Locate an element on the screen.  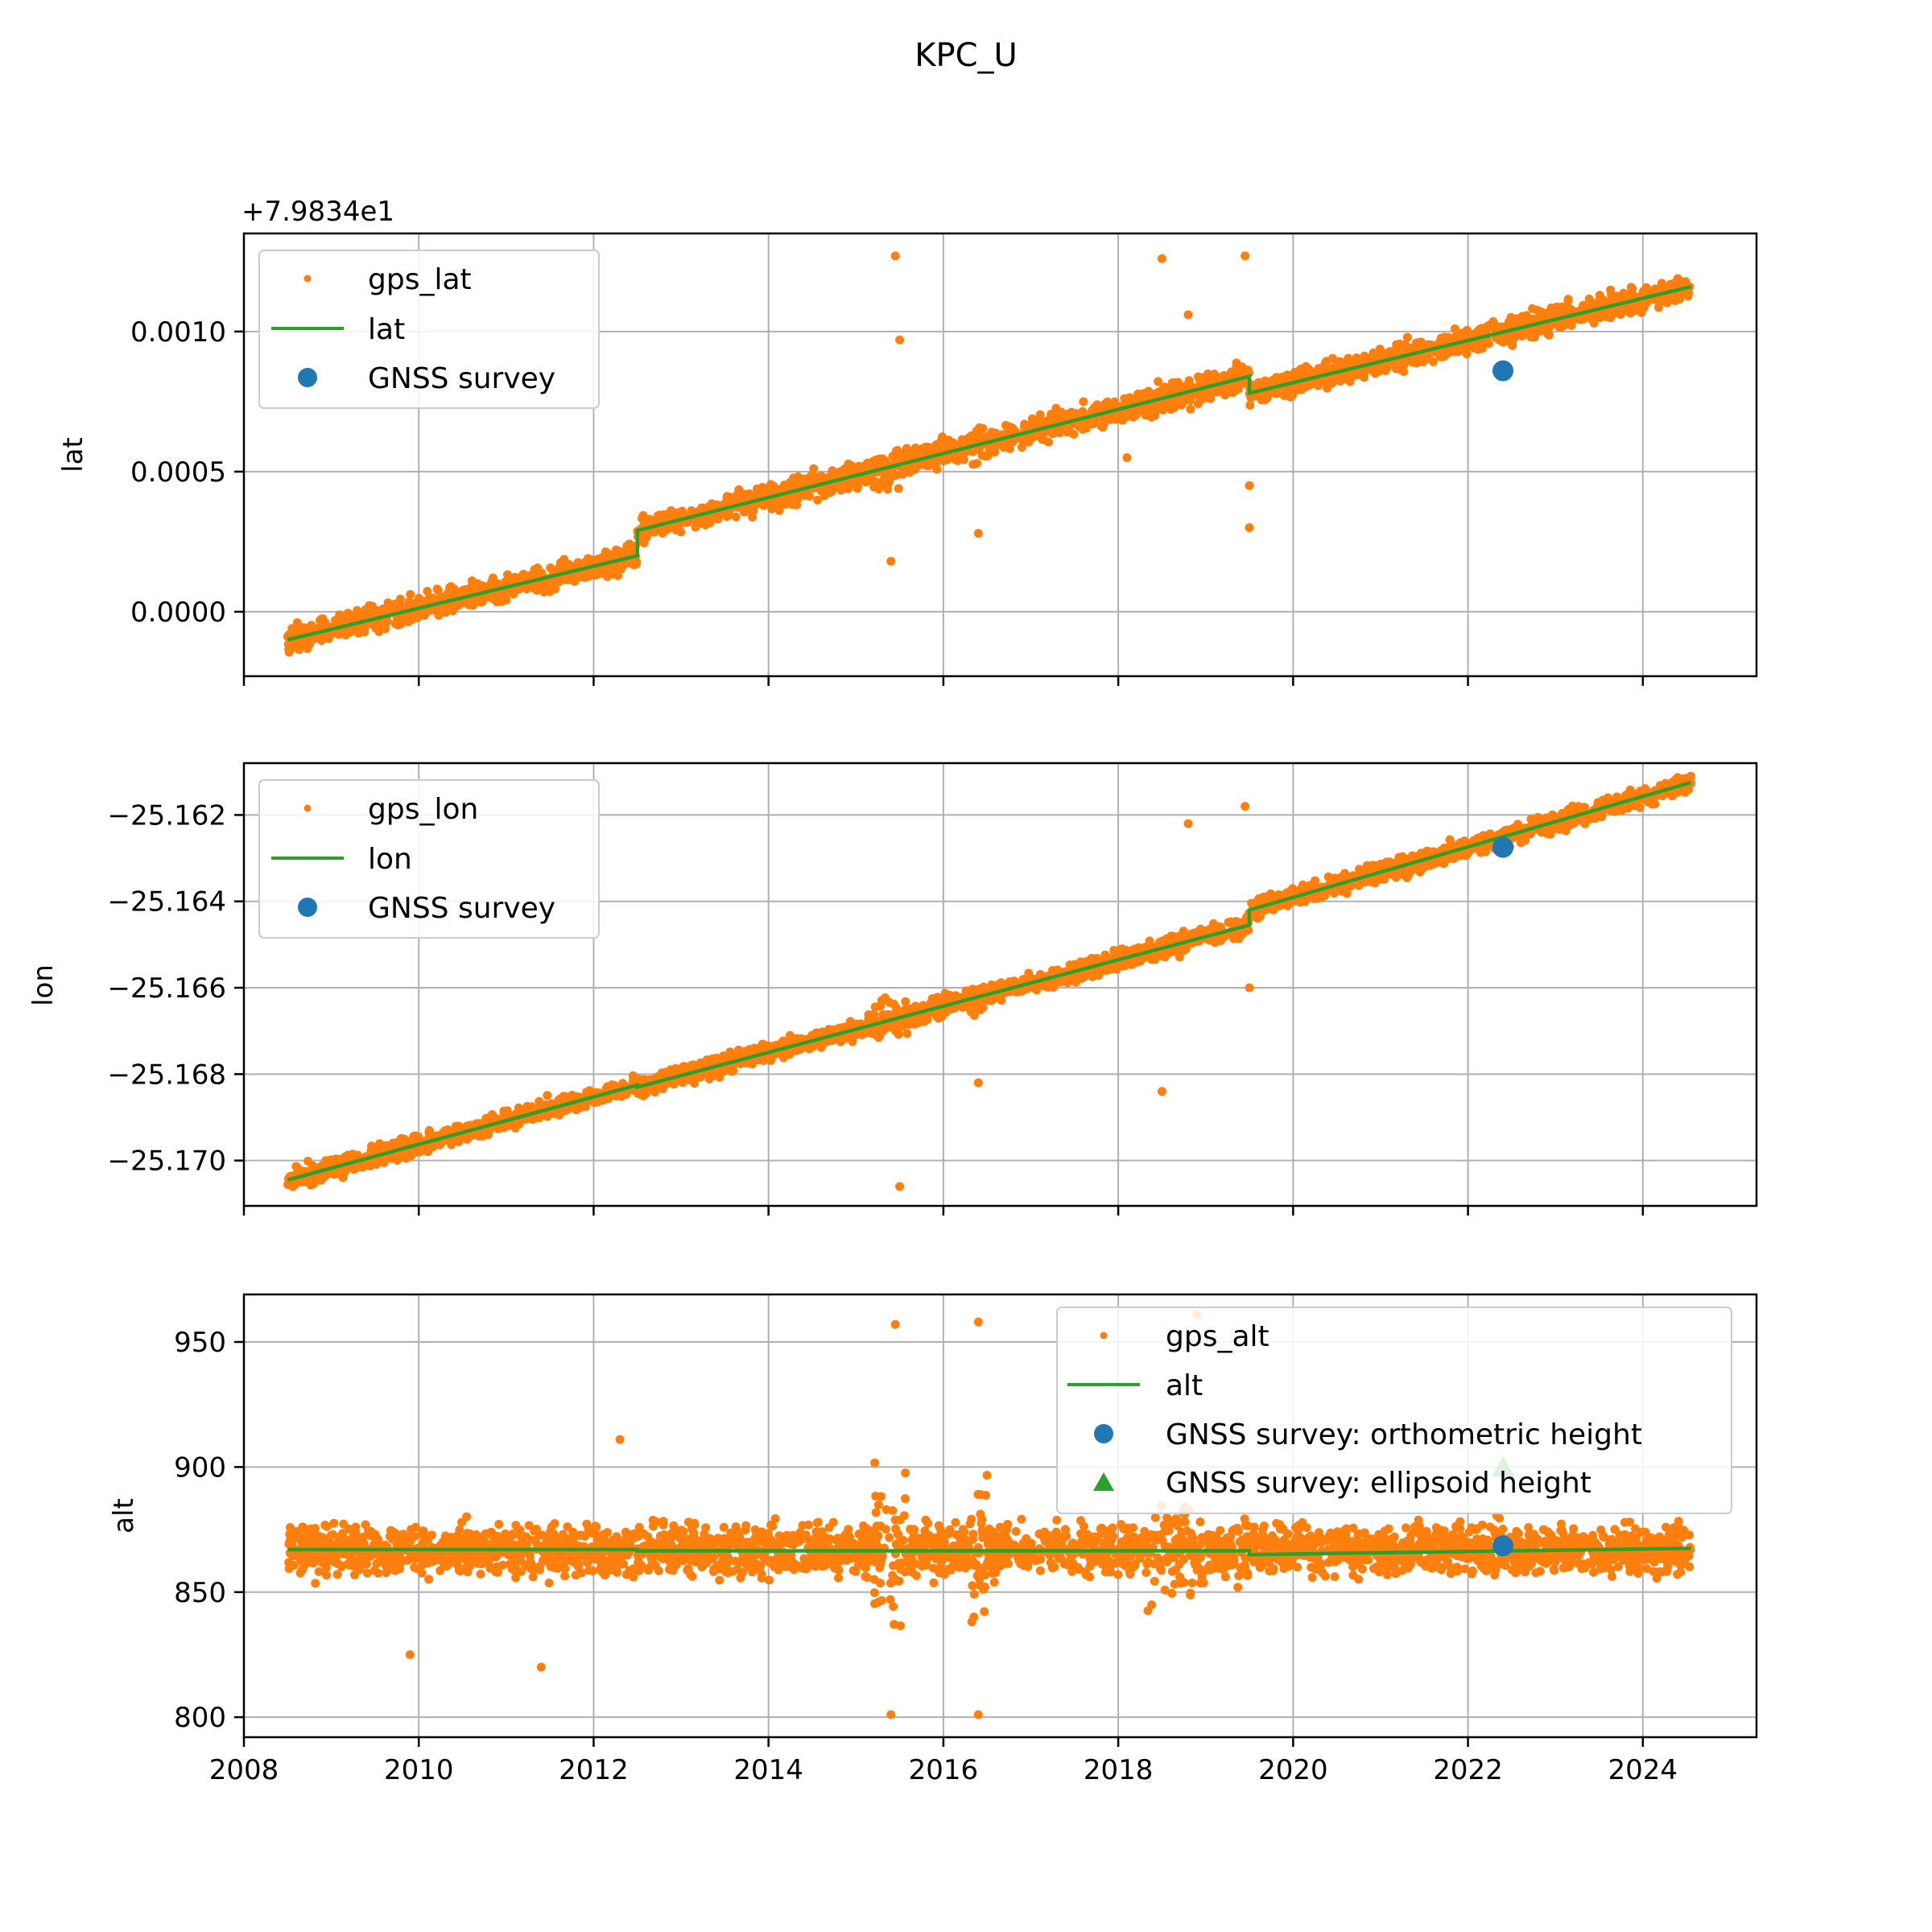
y-tick-label: 0.0010 is located at coordinates (178, 332).